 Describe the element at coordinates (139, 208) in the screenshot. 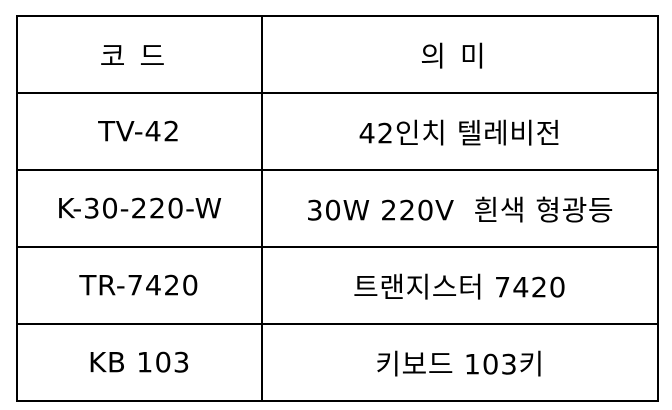

I see `code-cell: K-30-220-W` at that location.